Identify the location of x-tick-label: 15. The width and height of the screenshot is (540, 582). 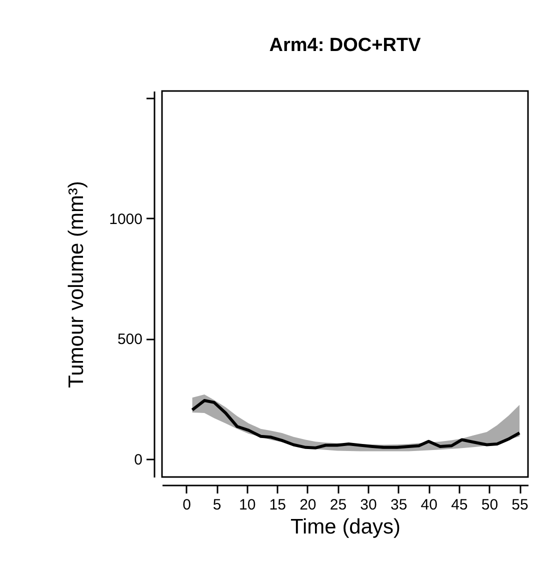
(277, 505).